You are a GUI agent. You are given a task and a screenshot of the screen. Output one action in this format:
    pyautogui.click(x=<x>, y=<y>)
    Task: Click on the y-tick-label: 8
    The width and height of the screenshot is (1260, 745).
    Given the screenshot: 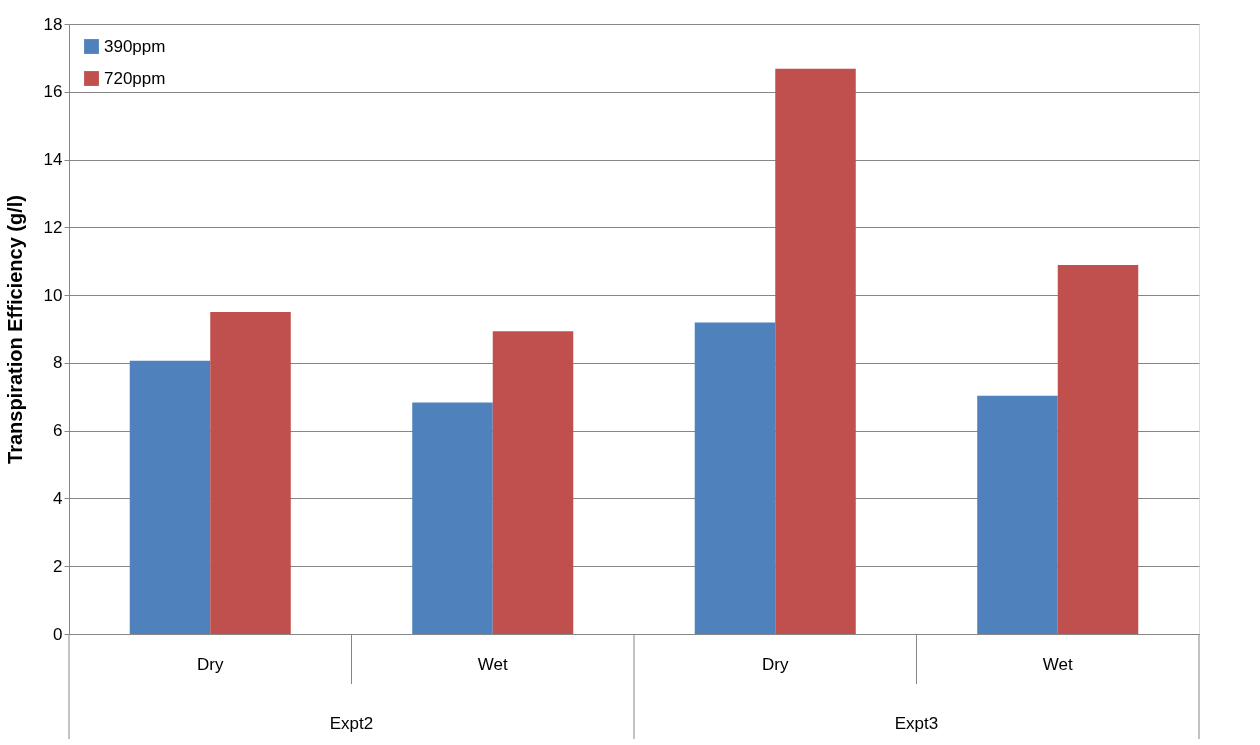 What is the action you would take?
    pyautogui.click(x=58, y=363)
    